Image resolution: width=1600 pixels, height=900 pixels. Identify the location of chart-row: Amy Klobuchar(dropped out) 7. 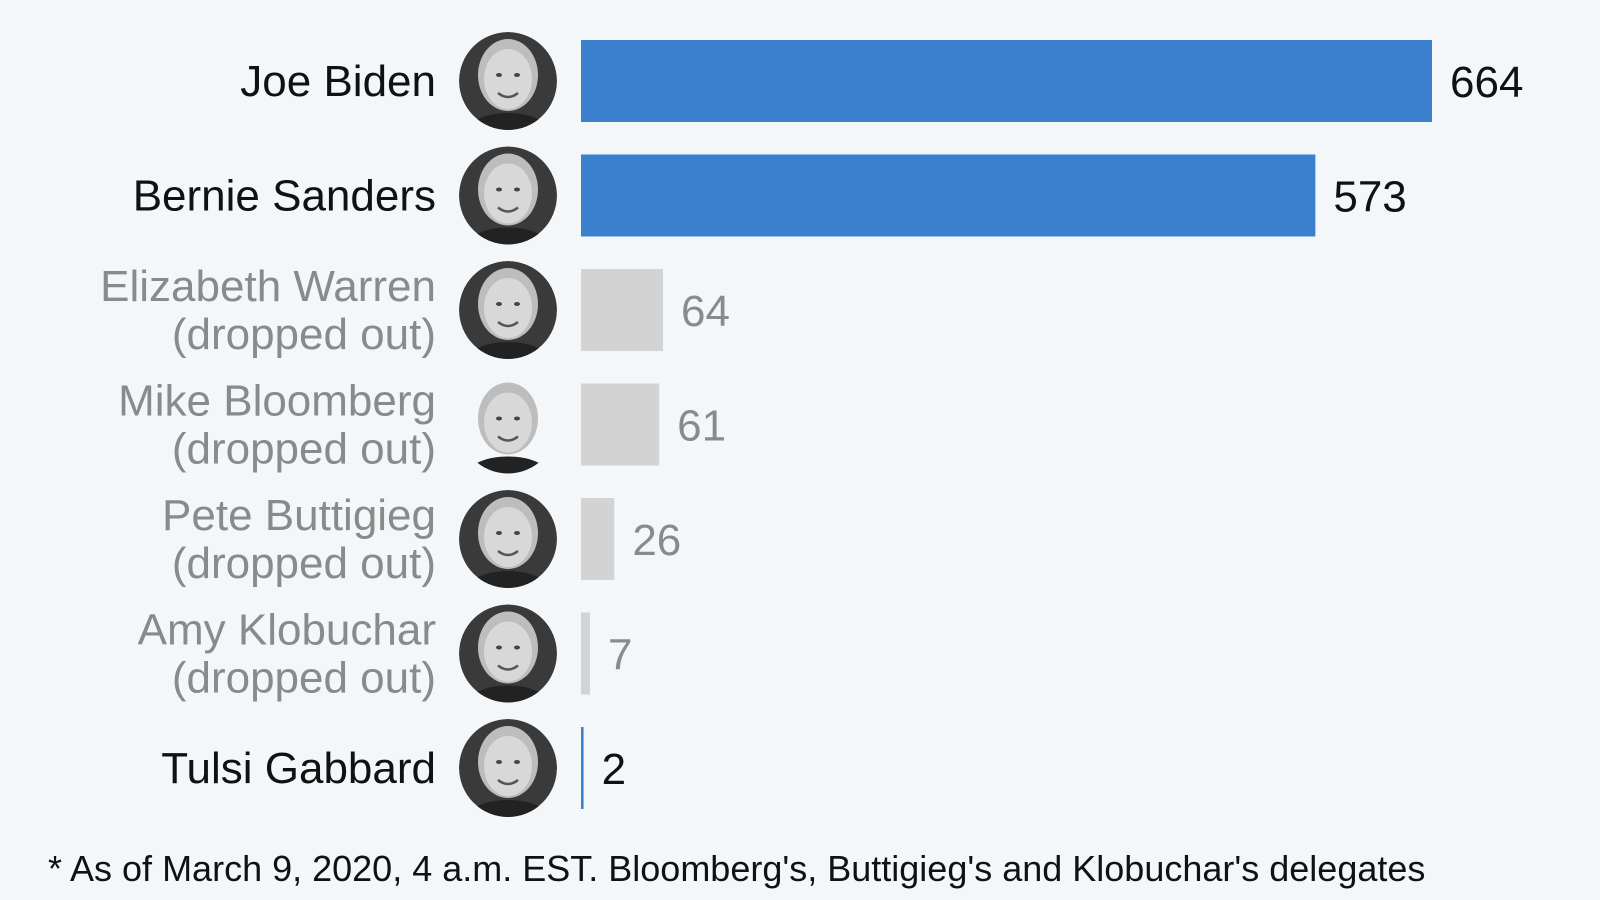
(385, 653).